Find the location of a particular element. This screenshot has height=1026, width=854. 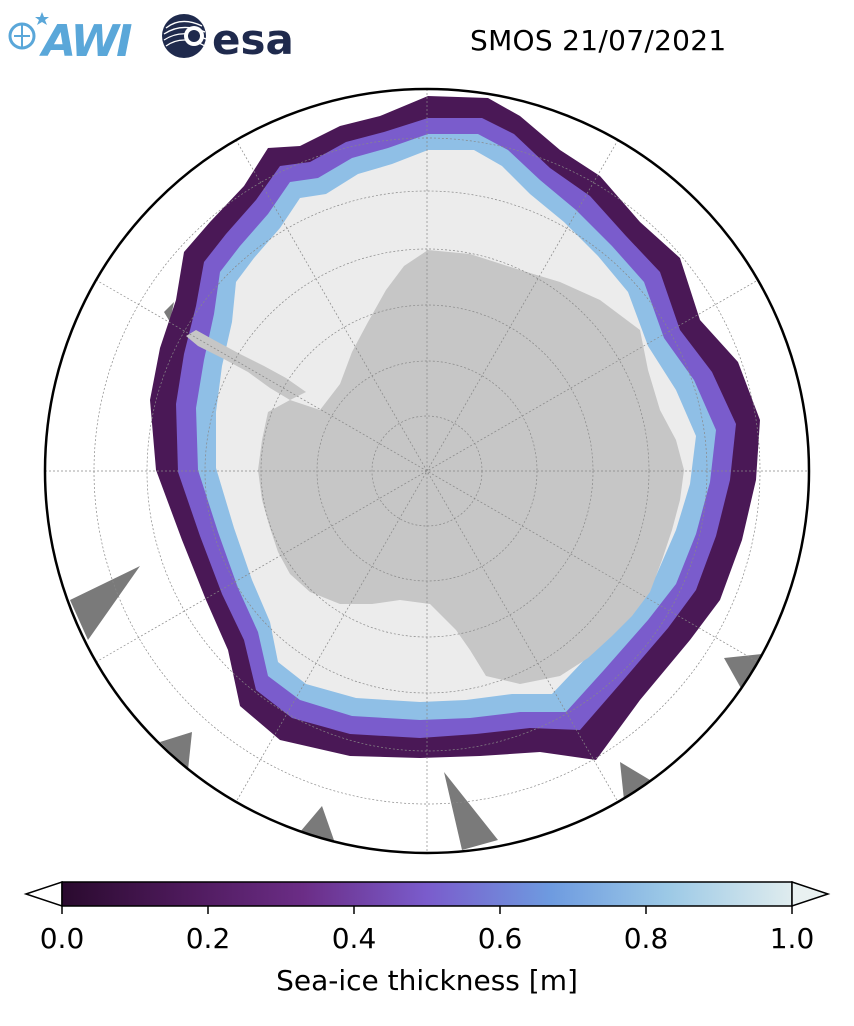

colorbar-tick-label: 0.6 is located at coordinates (500, 938).